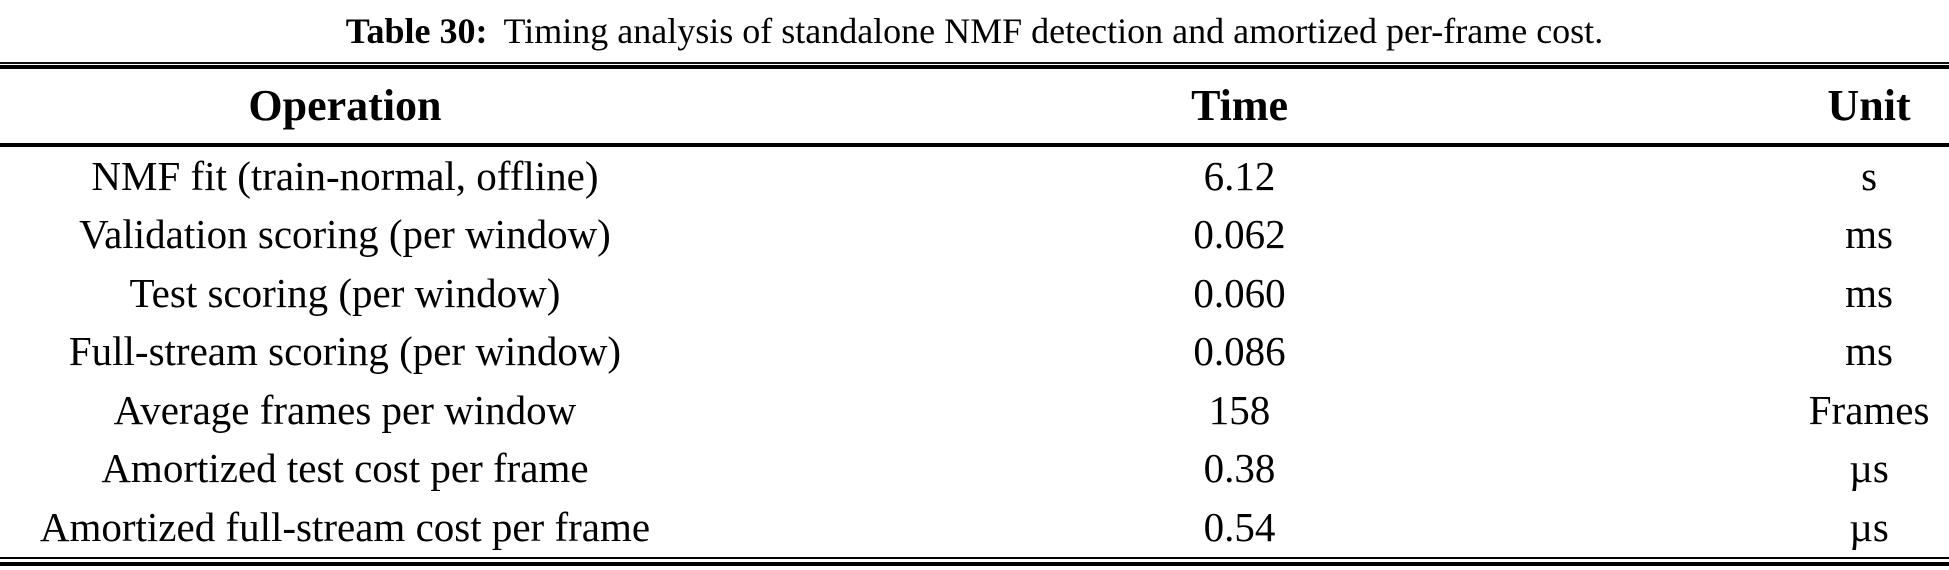 The image size is (1949, 570). Describe the element at coordinates (974, 410) in the screenshot. I see `table-row: Average frames per window 158 Frames` at that location.